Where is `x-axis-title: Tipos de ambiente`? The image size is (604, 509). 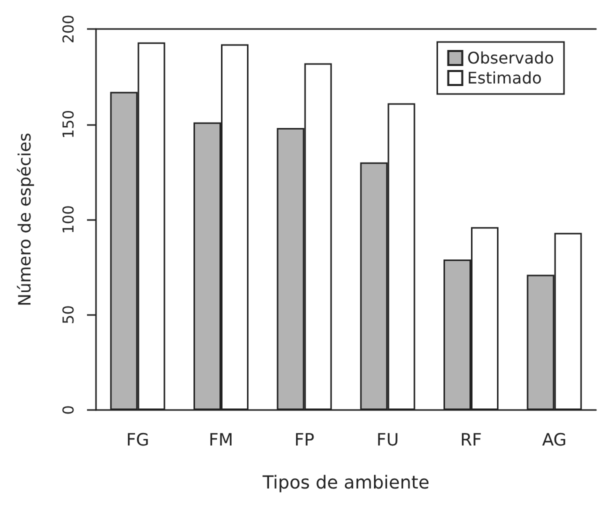
x-axis-title: Tipos de ambiente is located at coordinates (346, 483).